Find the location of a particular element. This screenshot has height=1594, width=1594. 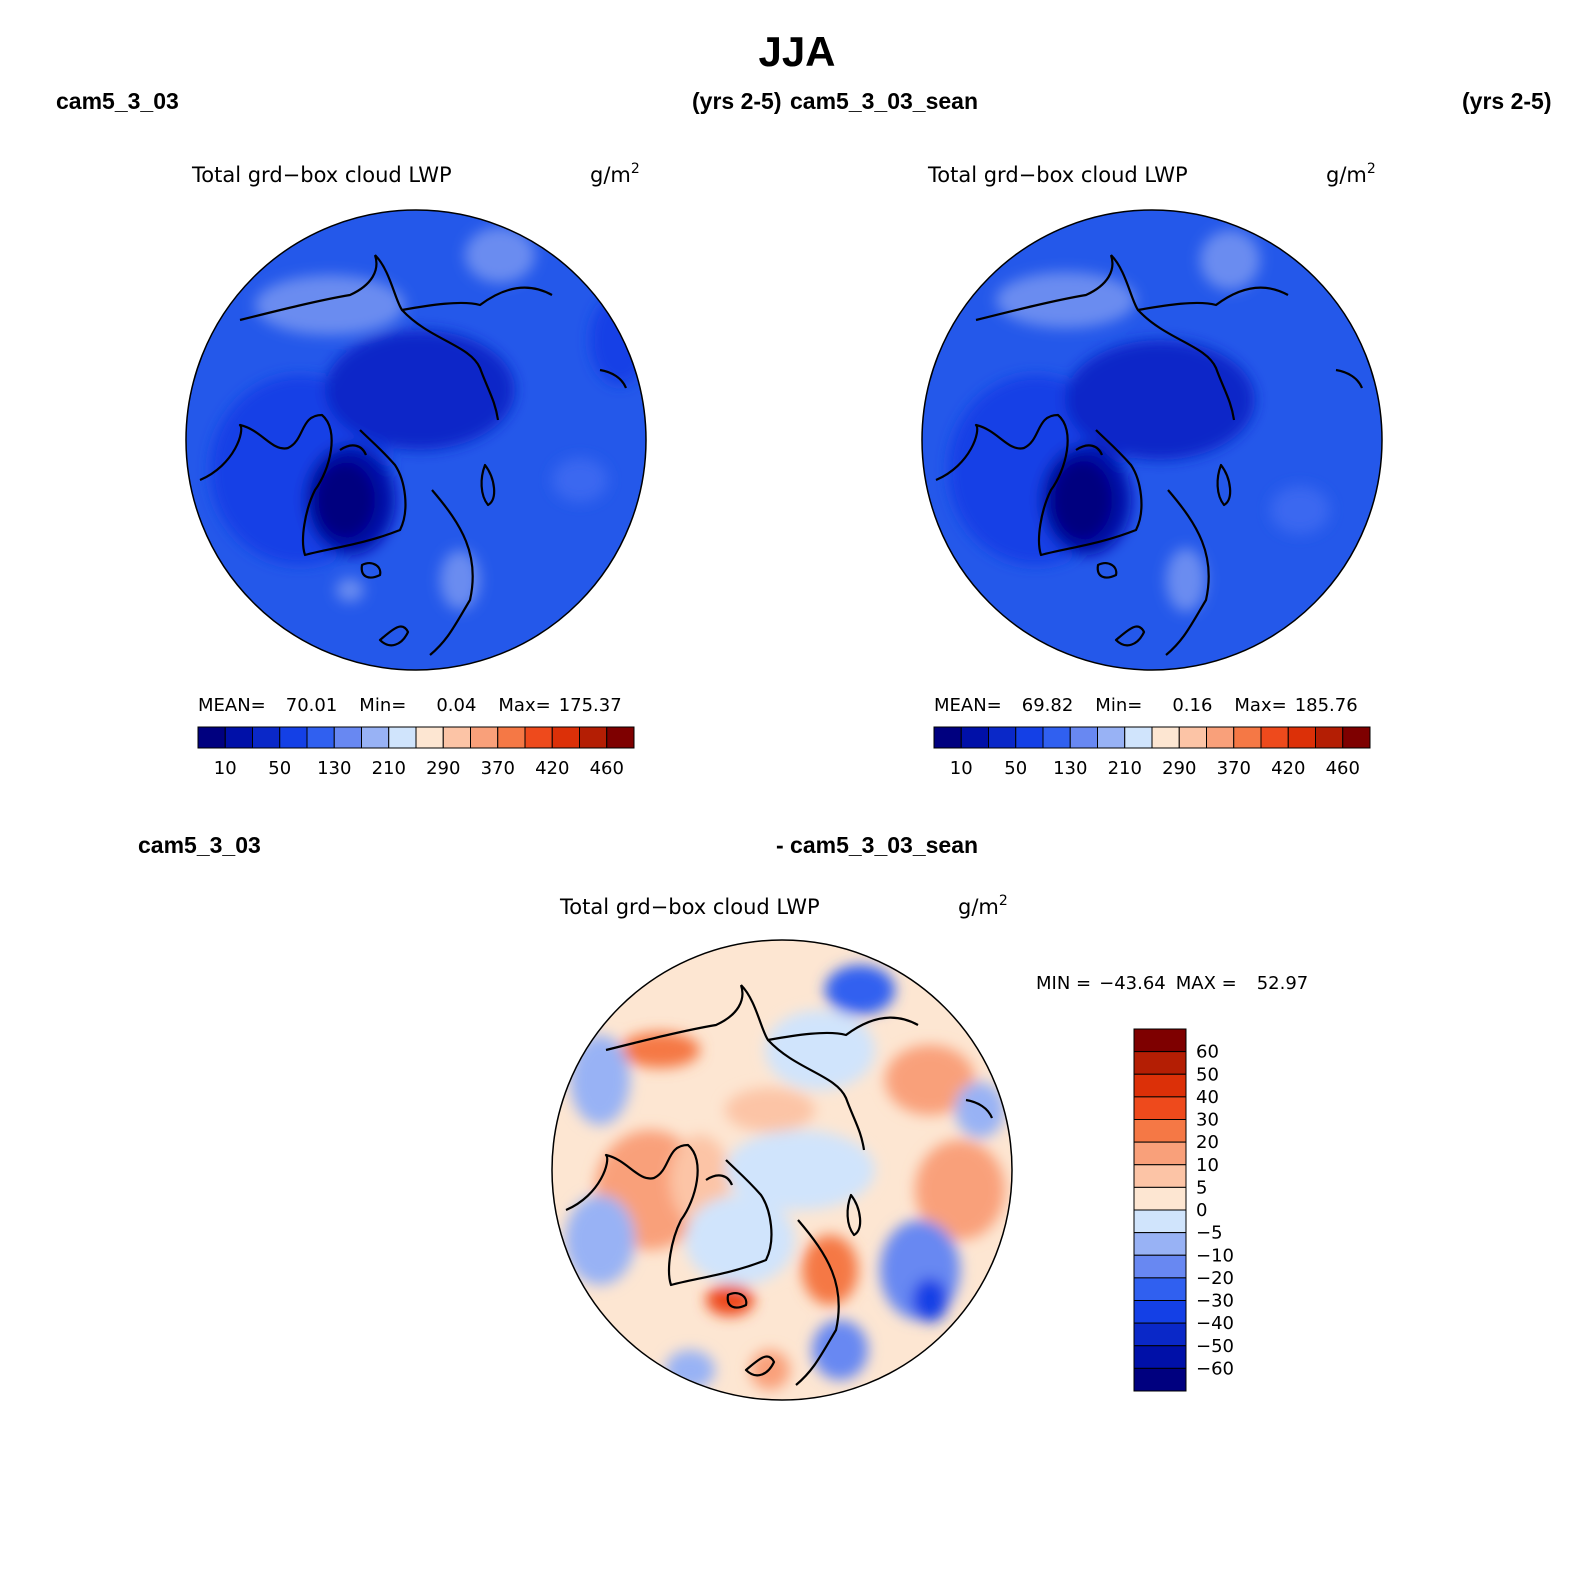

panel1-case-label: cam5_3_03 is located at coordinates (117, 101).